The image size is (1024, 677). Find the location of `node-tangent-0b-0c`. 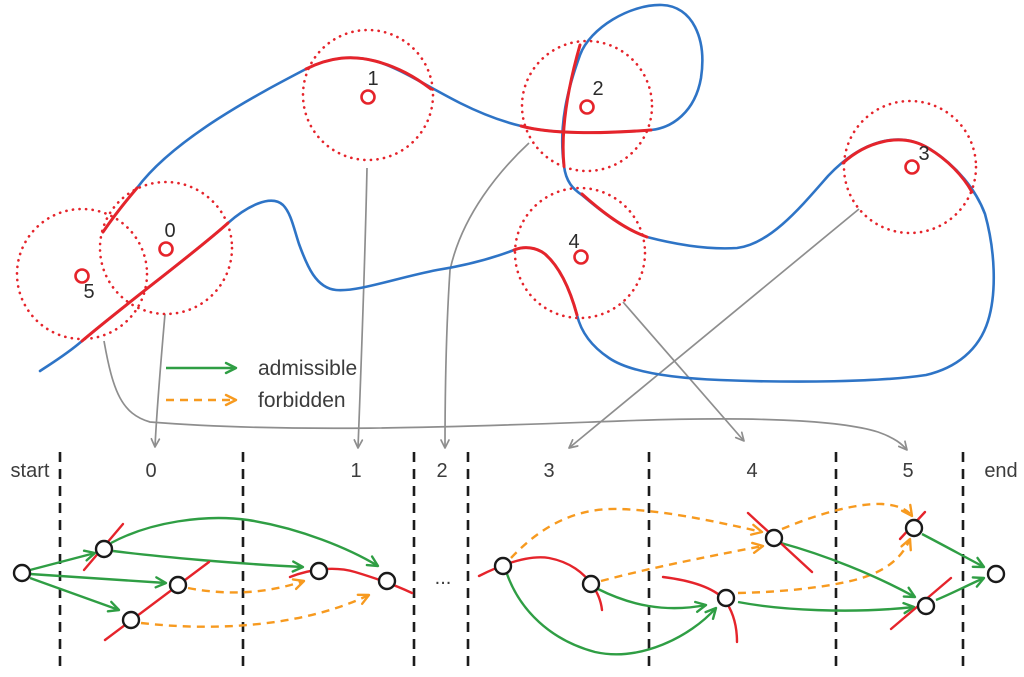

node-tangent-0b-0c is located at coordinates (157, 601).